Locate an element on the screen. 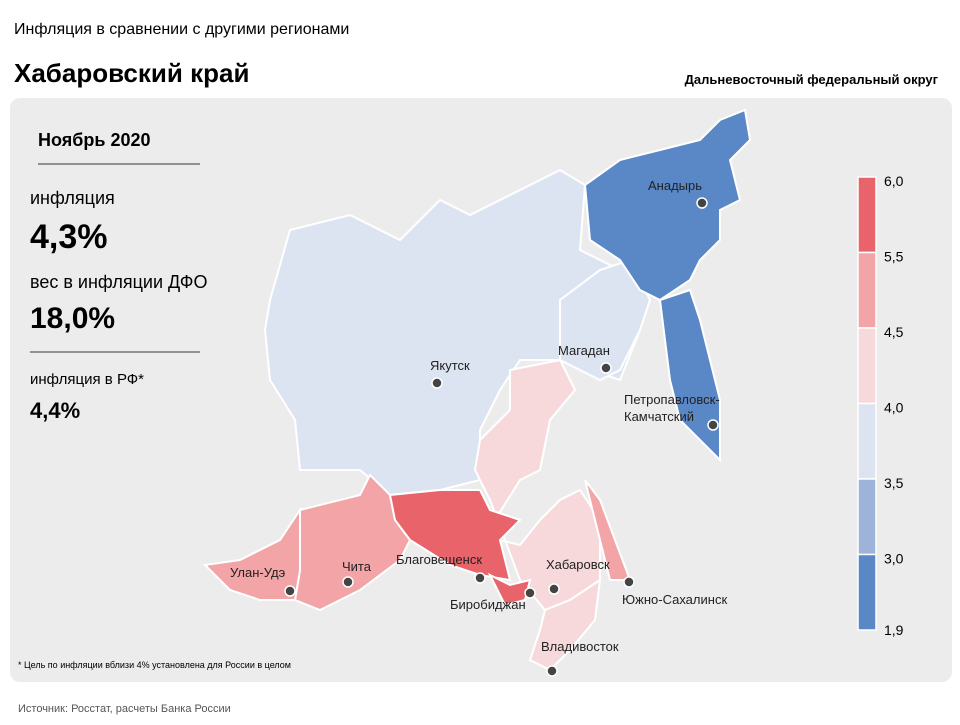  value: 18,0% is located at coordinates (72, 318).